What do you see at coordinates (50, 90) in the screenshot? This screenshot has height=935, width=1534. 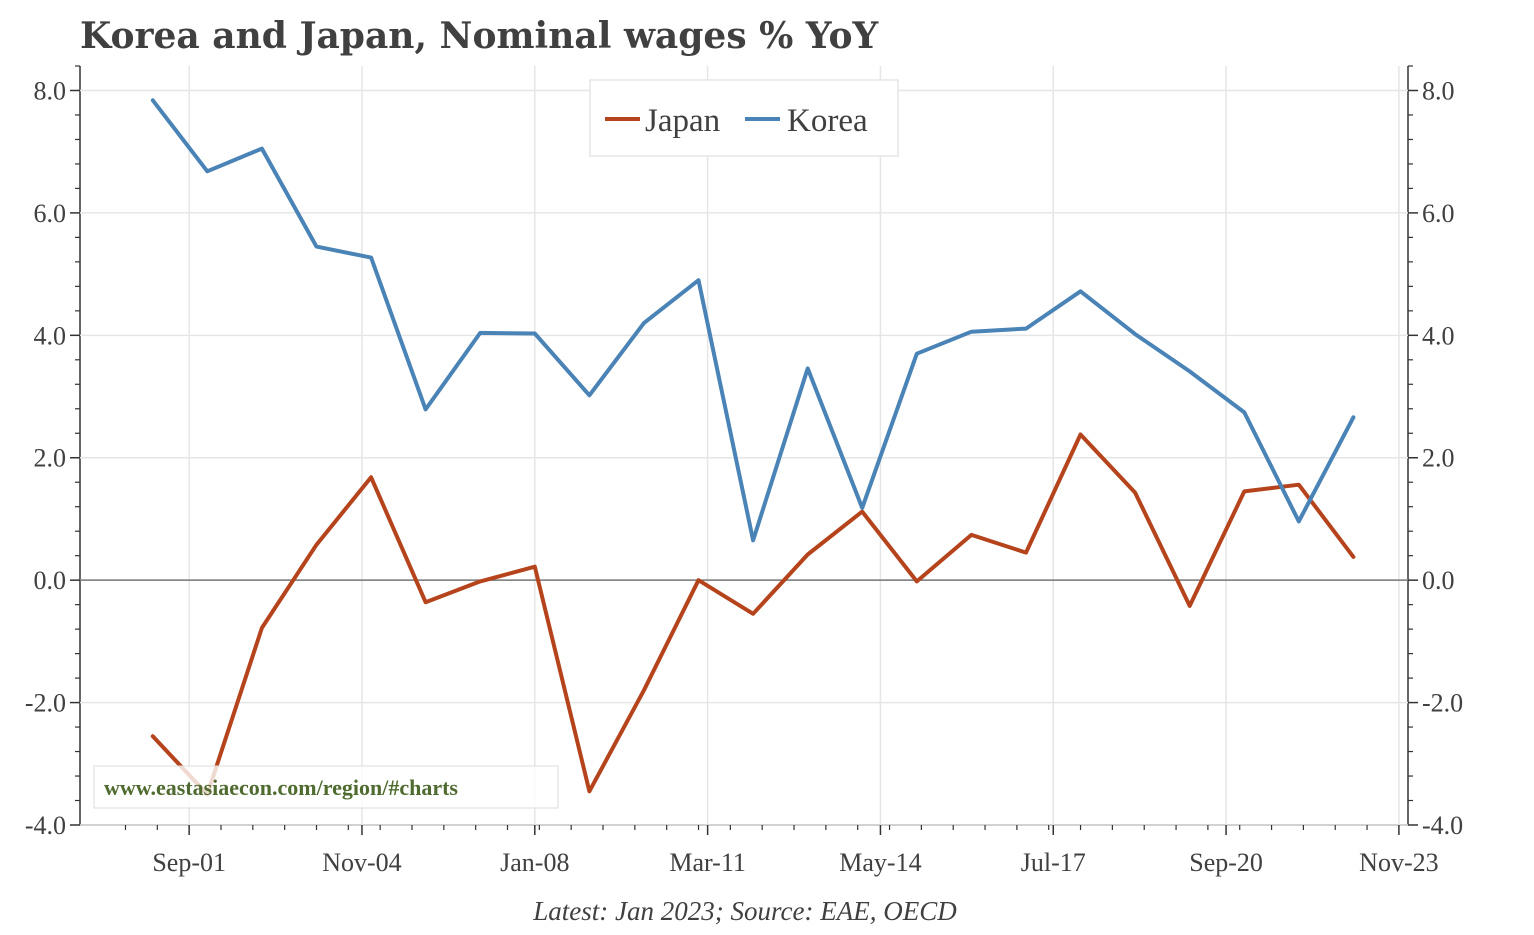 I see `y-tick-label-left: 8.0` at bounding box center [50, 90].